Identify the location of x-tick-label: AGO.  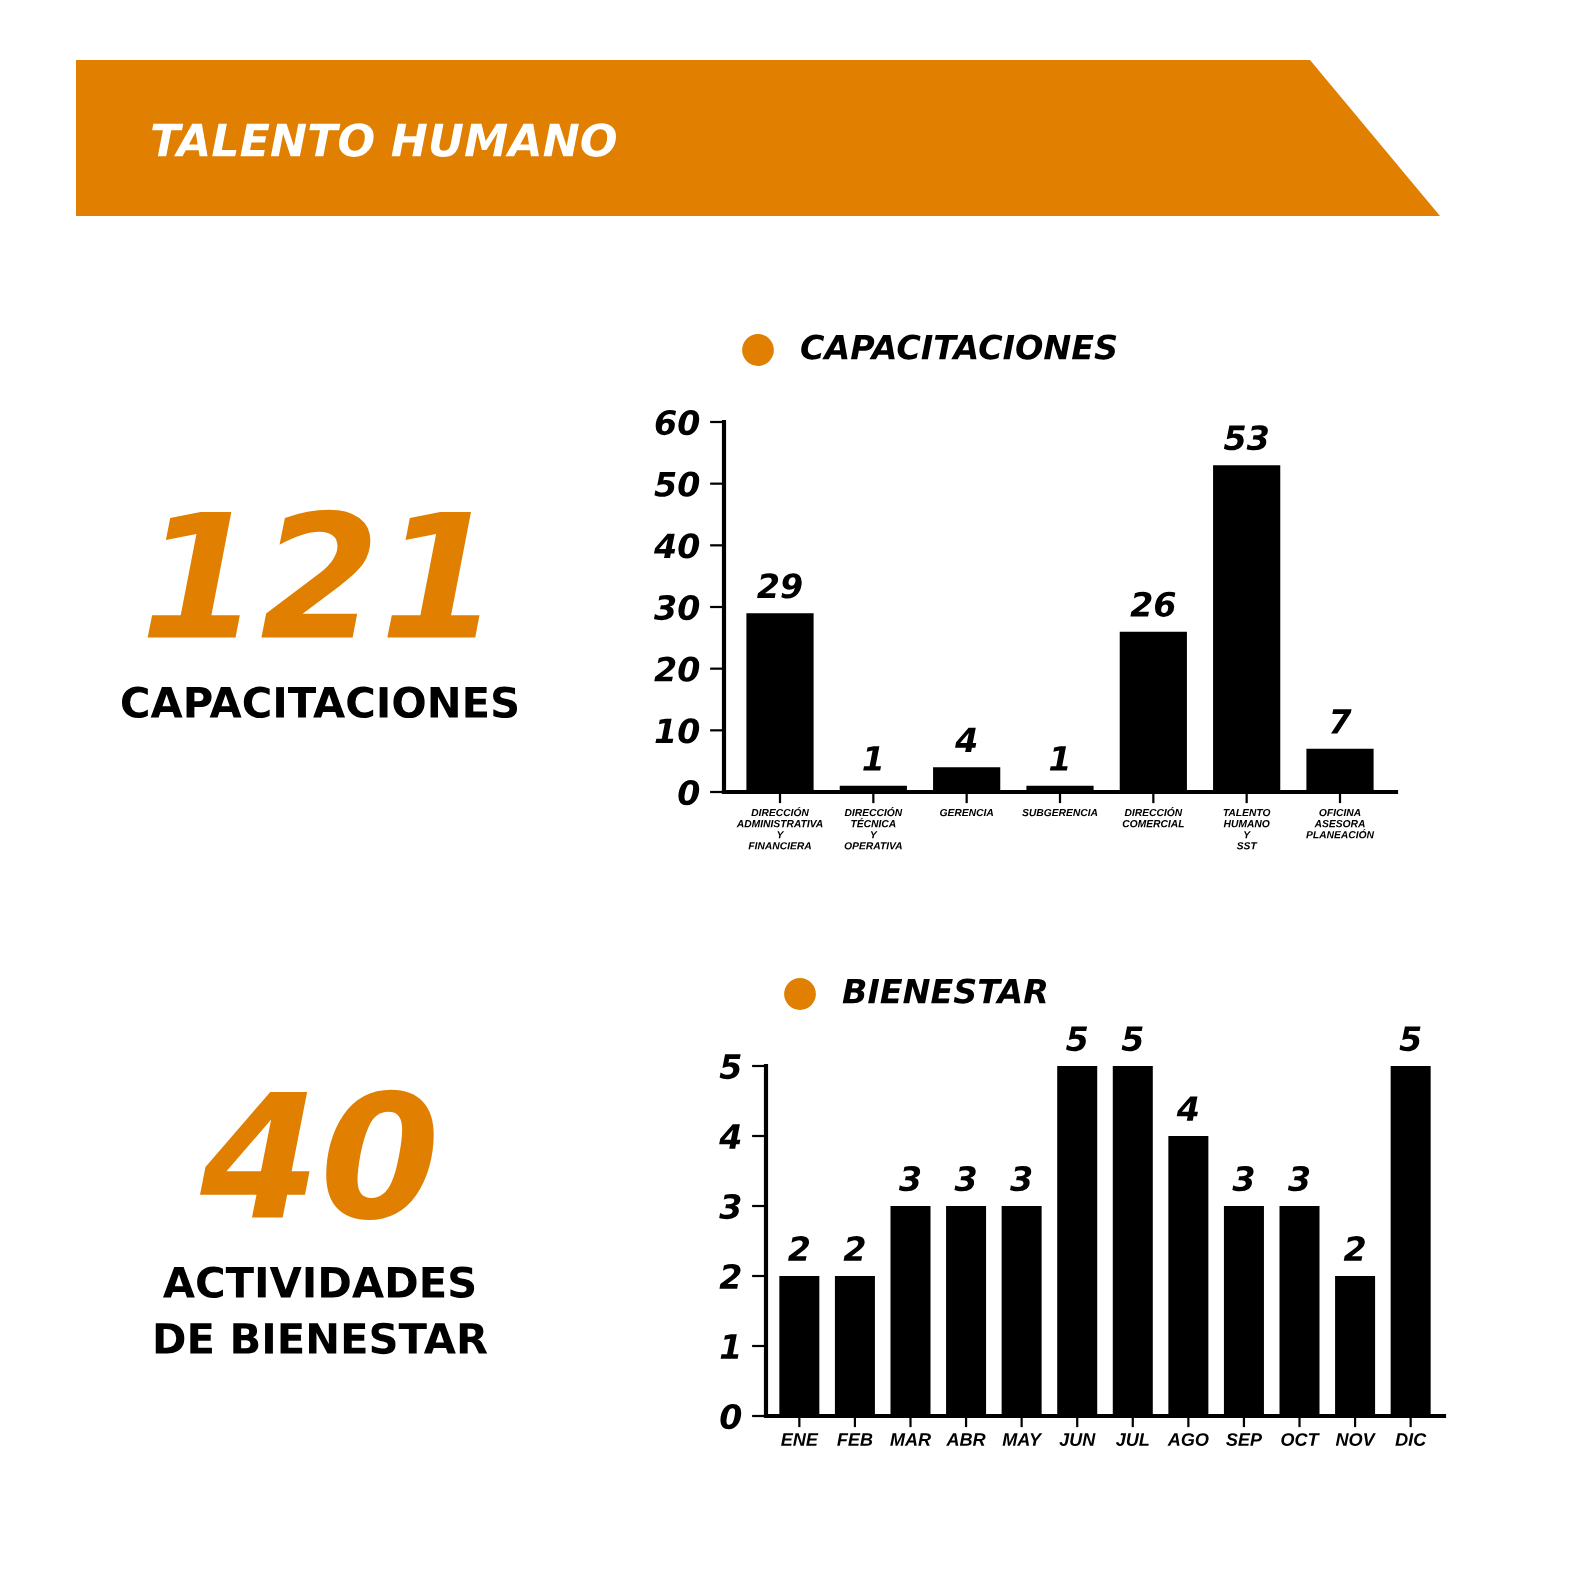
(1188, 1439).